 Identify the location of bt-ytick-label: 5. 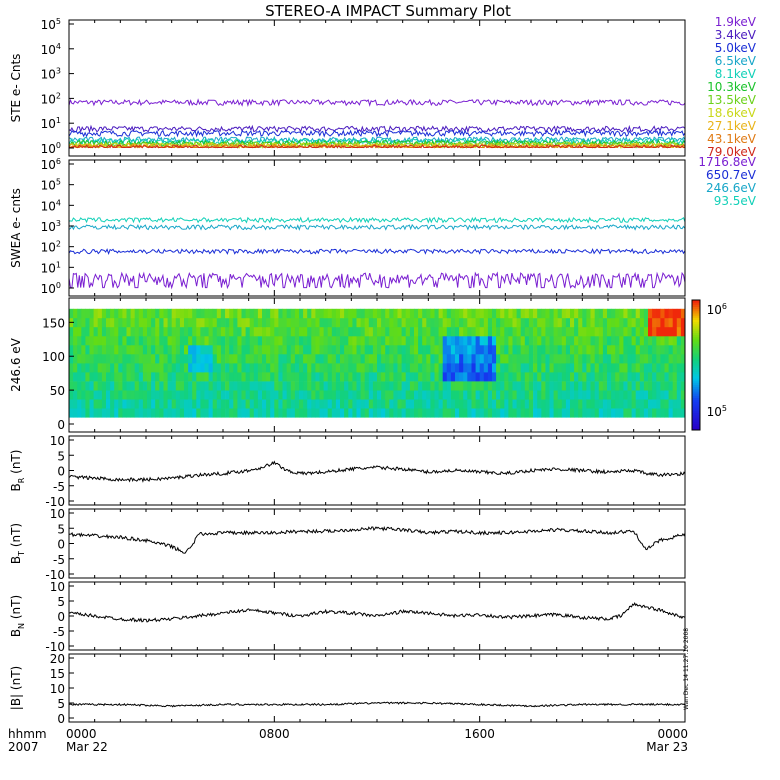
(61, 529).